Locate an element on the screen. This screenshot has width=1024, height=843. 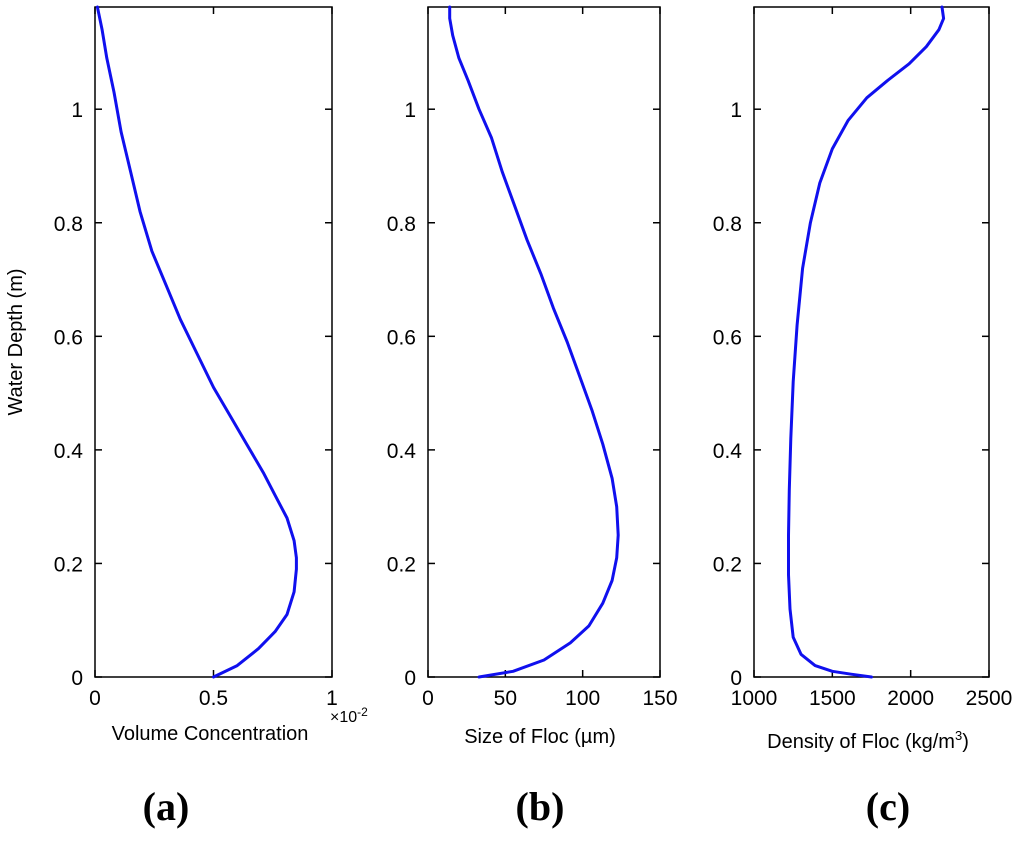
panel-c-xlabel-superscript: 3 is located at coordinates (958, 735).